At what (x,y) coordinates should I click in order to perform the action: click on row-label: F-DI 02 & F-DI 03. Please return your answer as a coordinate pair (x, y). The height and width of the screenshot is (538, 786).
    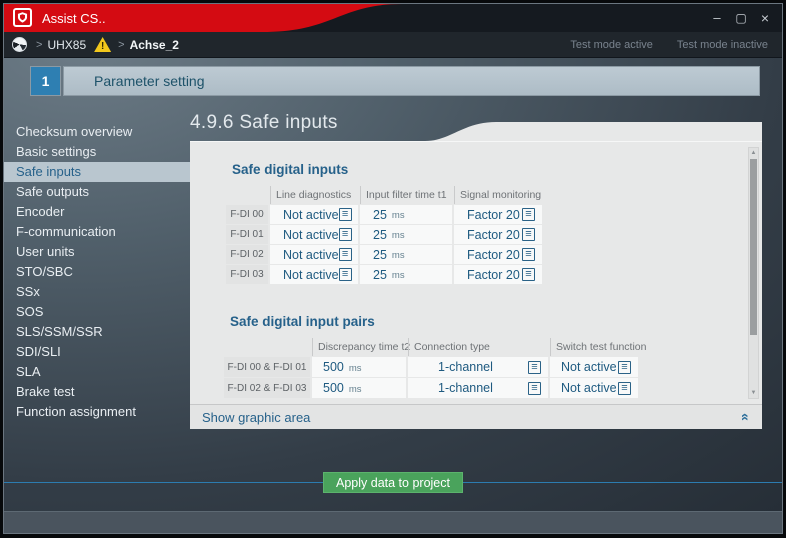
    Looking at the image, I should click on (267, 388).